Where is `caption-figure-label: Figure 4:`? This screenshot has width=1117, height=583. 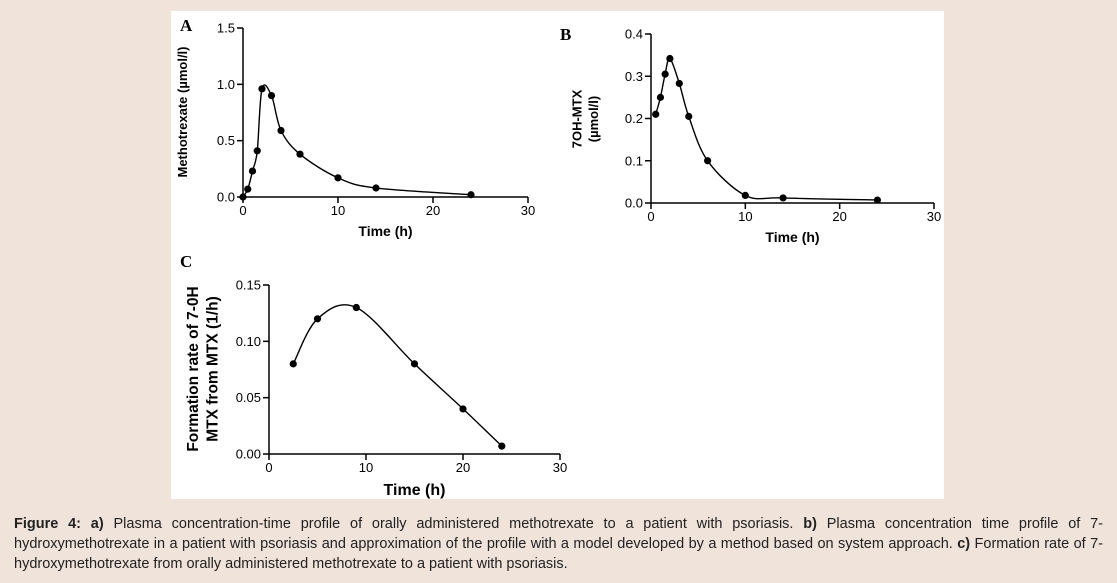
caption-figure-label: Figure 4: is located at coordinates (47, 524).